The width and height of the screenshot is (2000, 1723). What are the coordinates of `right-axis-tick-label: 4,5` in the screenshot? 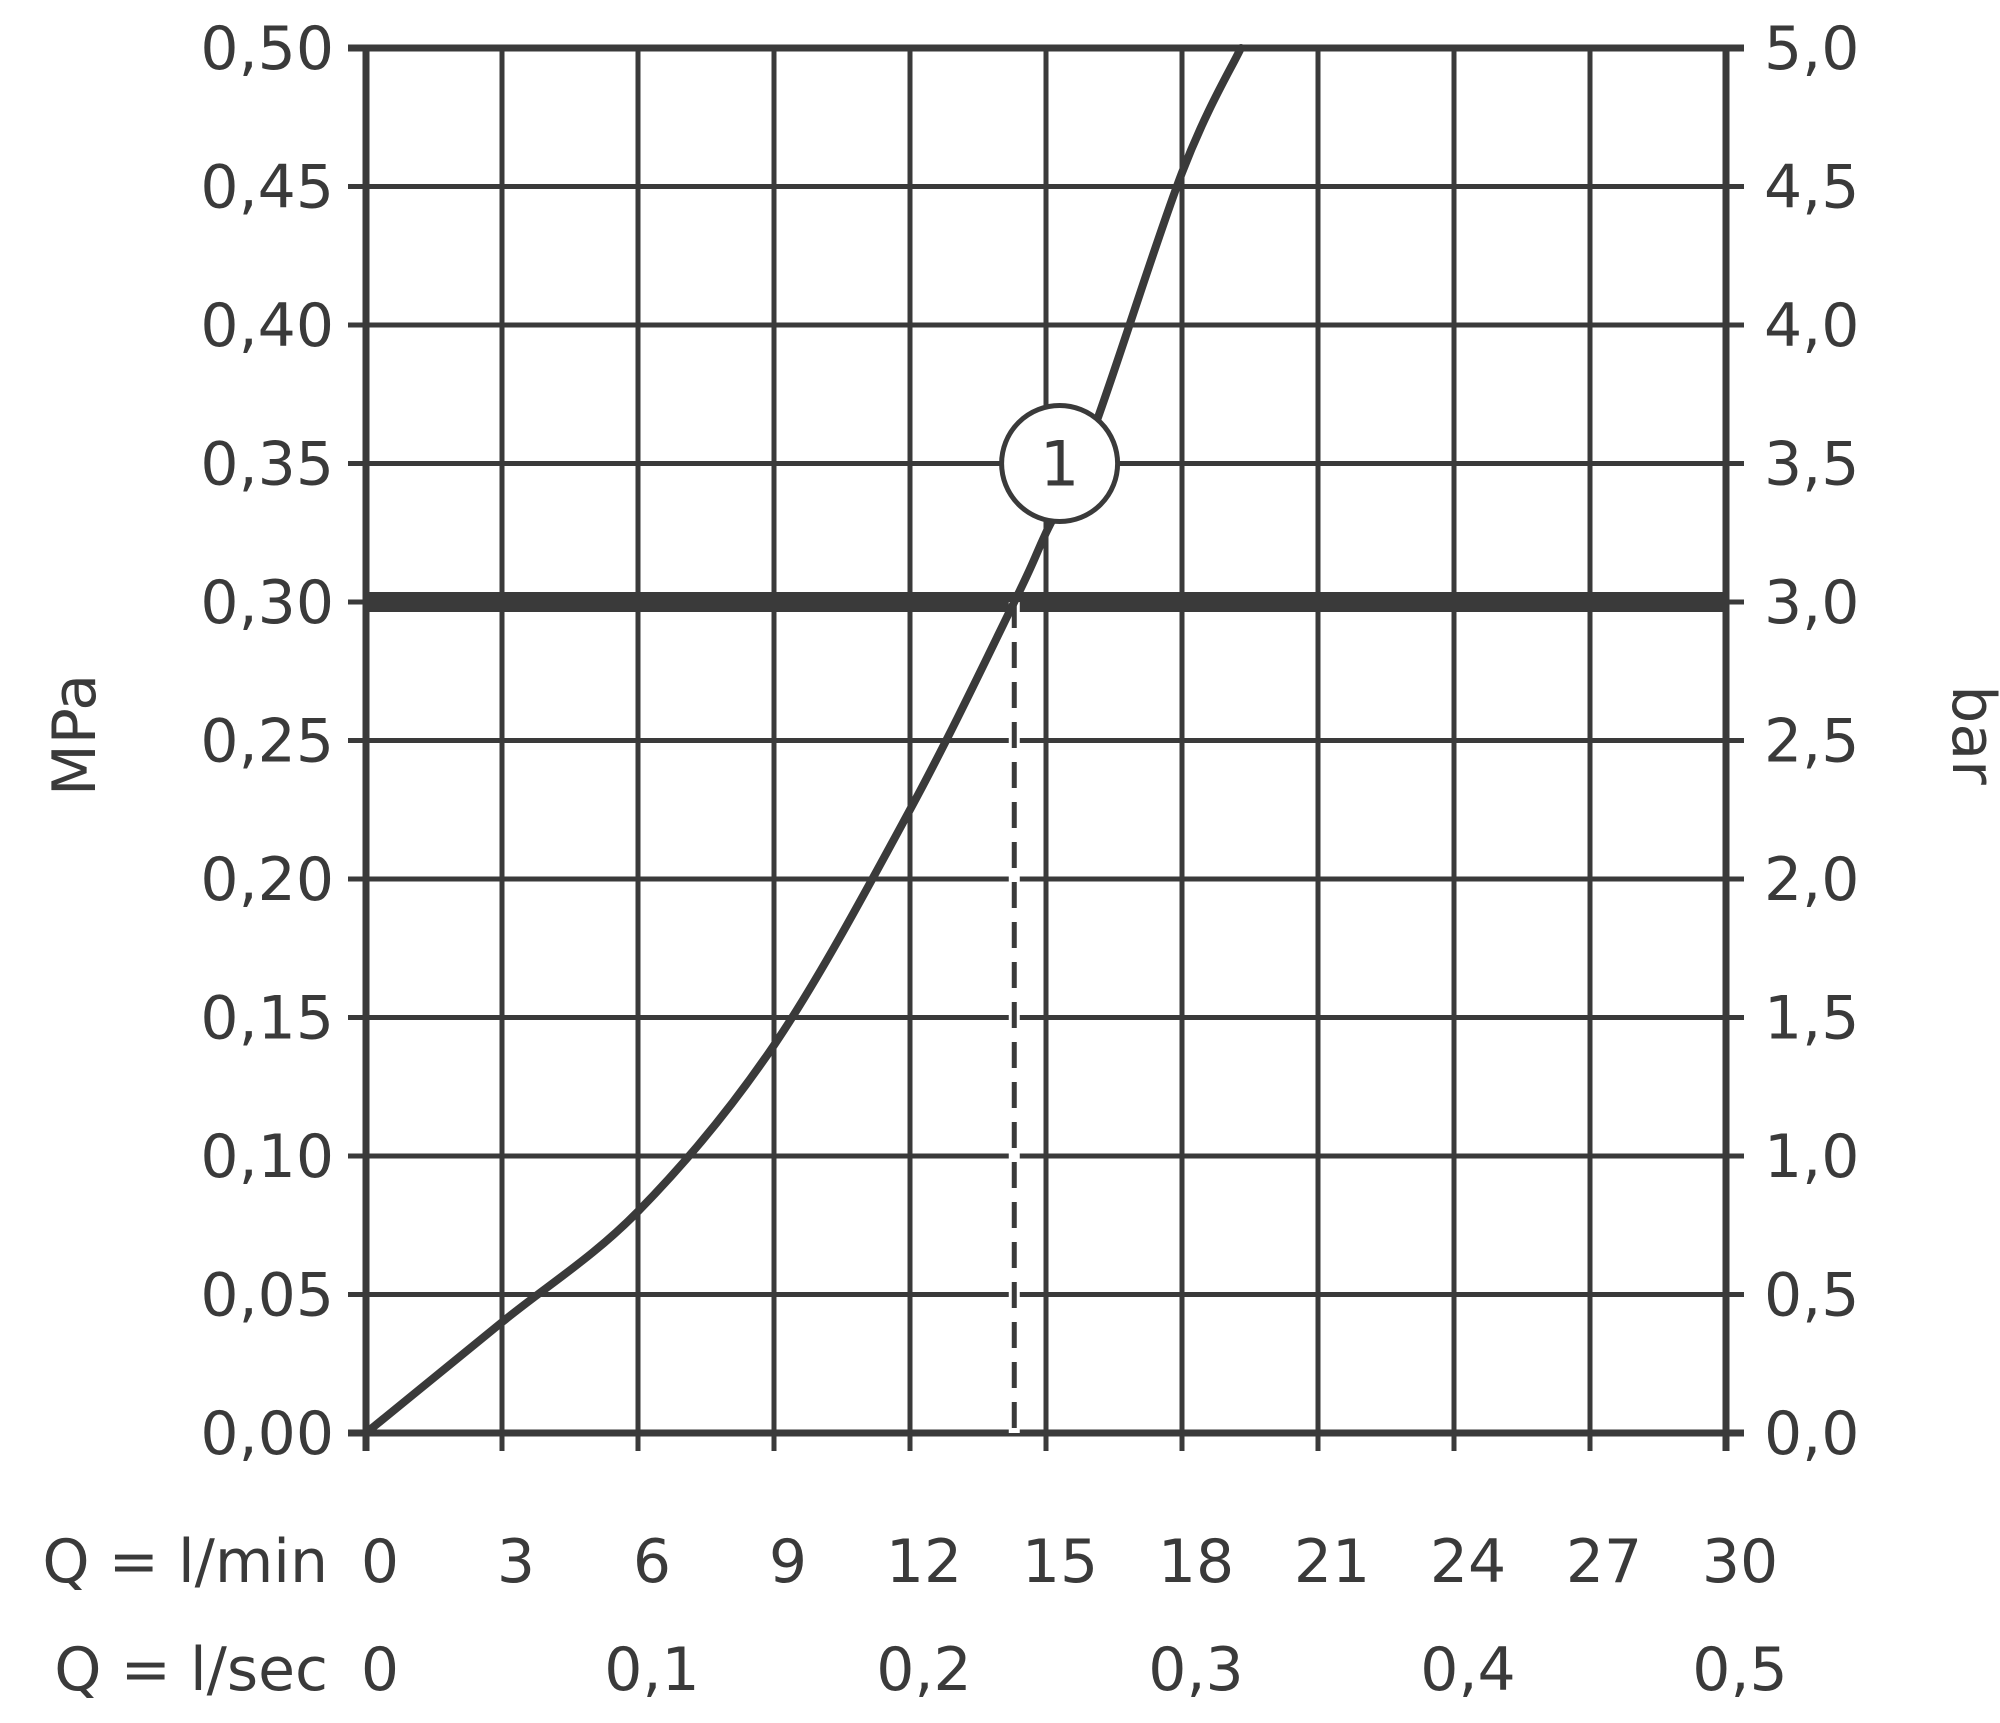 It's located at (1811, 188).